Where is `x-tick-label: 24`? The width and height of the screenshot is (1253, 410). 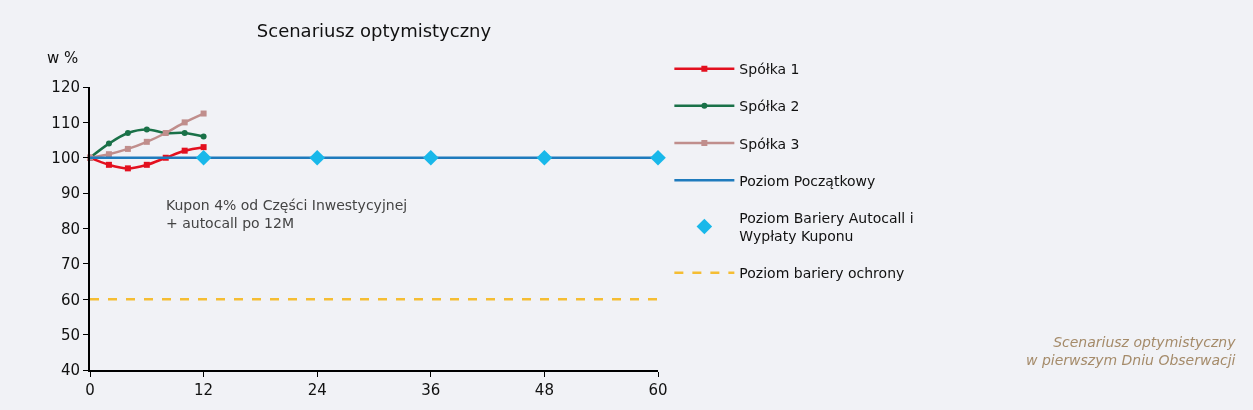
x-tick-label: 24 is located at coordinates (317, 390).